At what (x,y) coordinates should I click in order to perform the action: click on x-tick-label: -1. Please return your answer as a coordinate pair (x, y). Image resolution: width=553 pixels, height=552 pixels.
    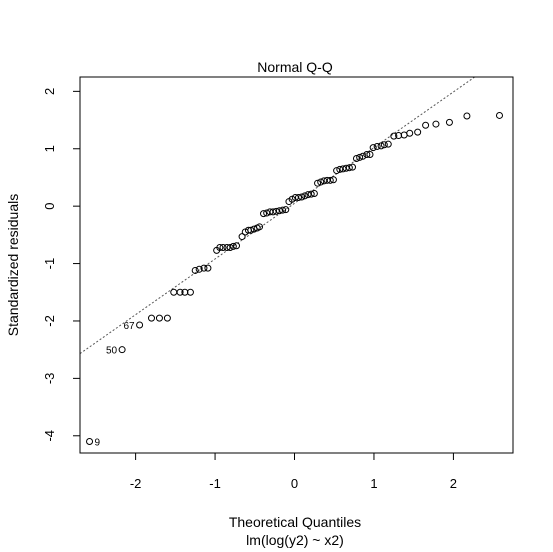
    Looking at the image, I should click on (215, 483).